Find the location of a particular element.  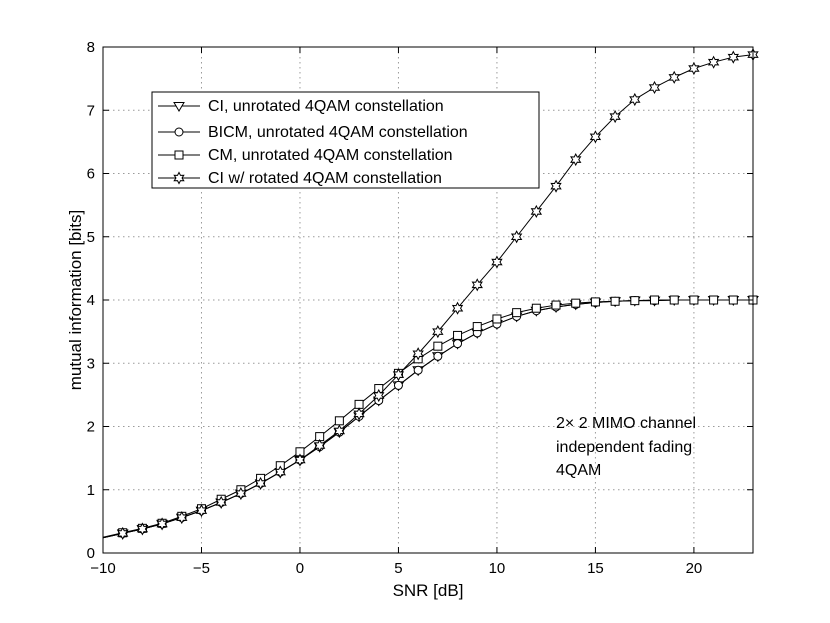

x-axis-label: SNR [dB] is located at coordinates (428, 590).